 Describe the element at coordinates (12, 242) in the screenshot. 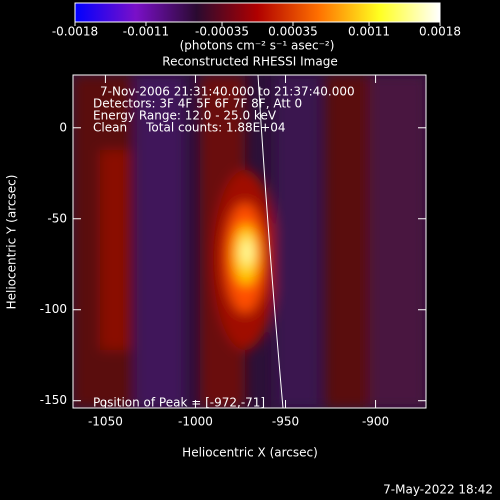

I see `y-axis-label: Heliocentric Y (arcsec)` at that location.